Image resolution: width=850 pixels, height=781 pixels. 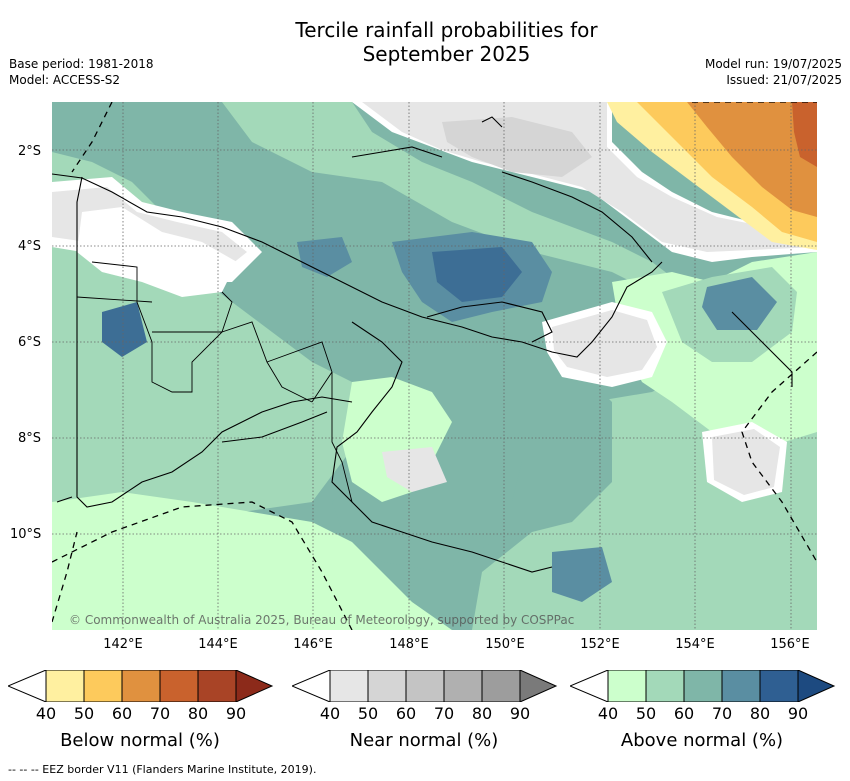 What do you see at coordinates (695, 644) in the screenshot?
I see `lon-label-154e: 154°E` at bounding box center [695, 644].